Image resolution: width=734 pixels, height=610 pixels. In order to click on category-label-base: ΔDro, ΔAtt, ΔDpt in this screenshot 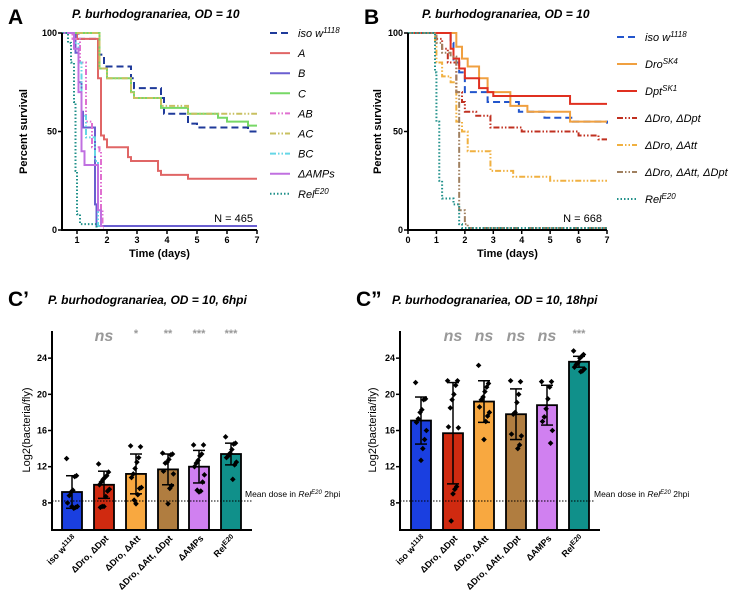, I will do `click(493, 562)`.